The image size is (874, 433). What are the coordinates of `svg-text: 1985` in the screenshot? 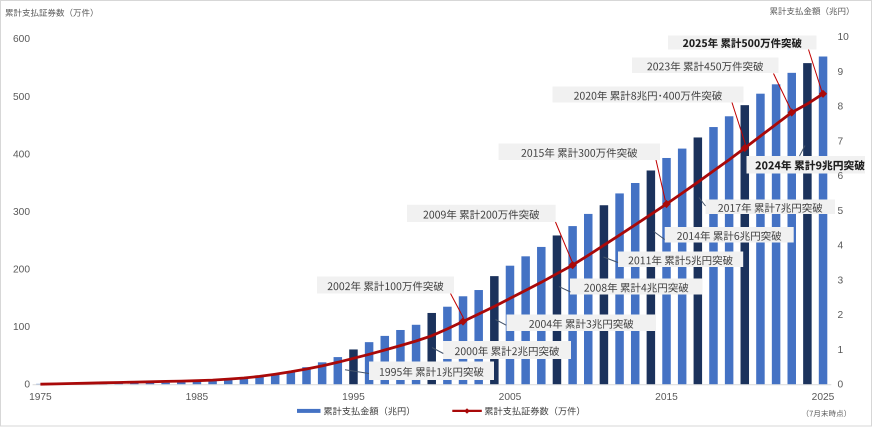 It's located at (197, 397).